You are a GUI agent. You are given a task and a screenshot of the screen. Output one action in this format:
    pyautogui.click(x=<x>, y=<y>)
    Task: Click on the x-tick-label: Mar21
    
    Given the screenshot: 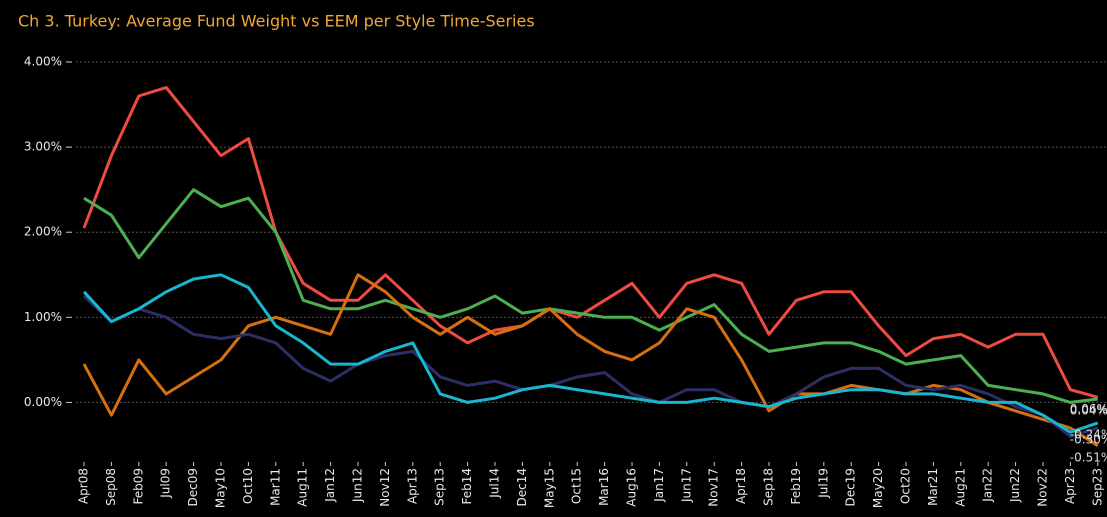 What is the action you would take?
    pyautogui.click(x=933, y=487)
    